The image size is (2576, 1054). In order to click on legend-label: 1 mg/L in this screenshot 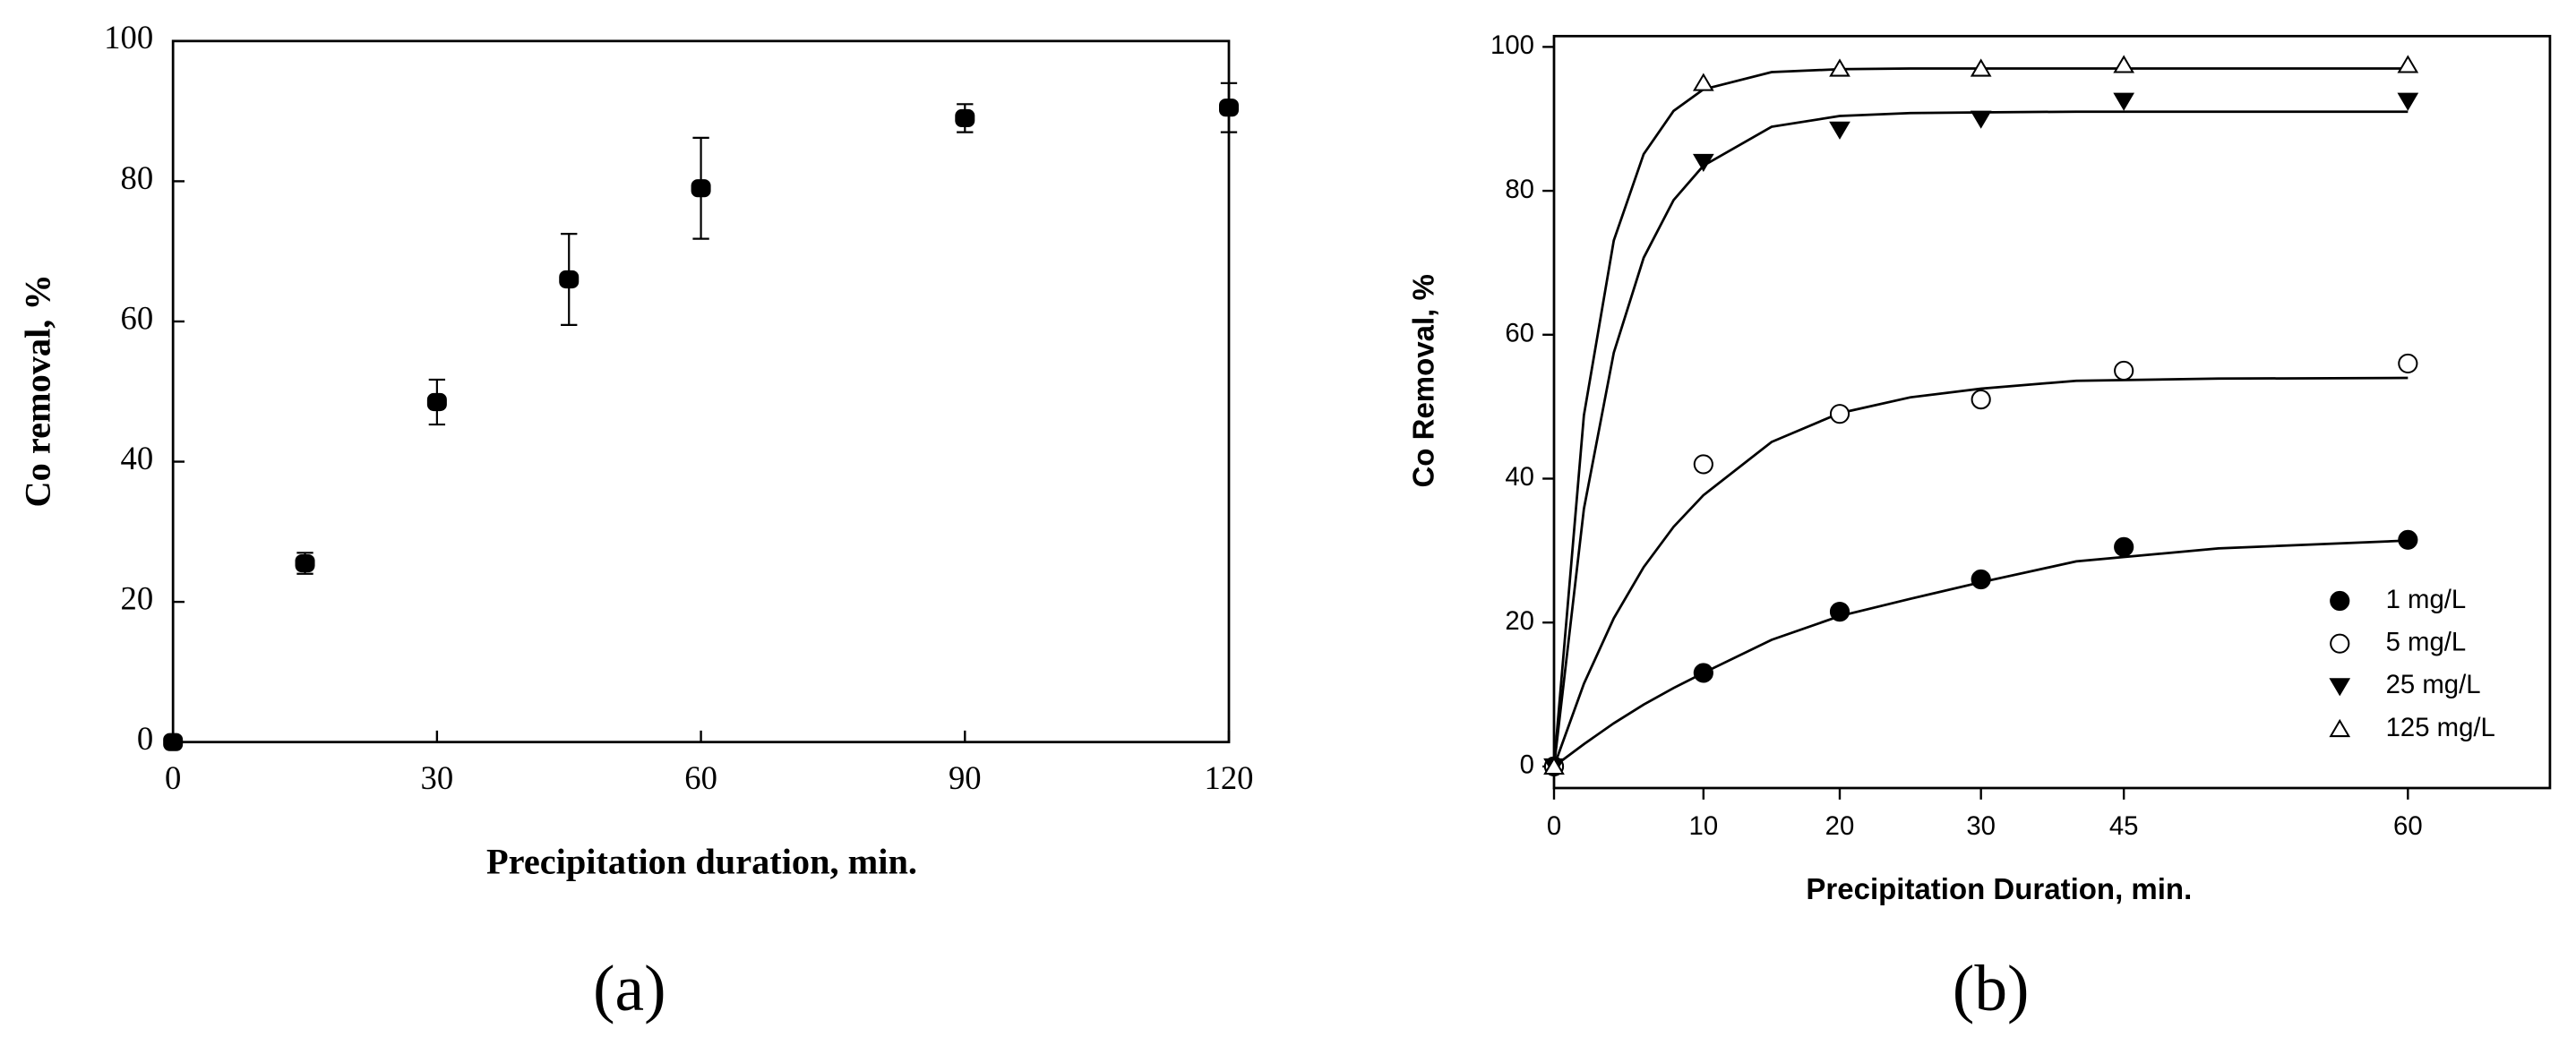, I will do `click(2426, 600)`.